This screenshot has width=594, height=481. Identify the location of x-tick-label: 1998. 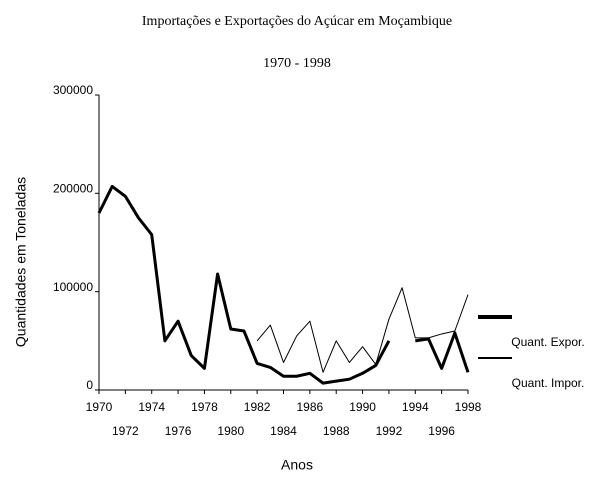
(468, 407).